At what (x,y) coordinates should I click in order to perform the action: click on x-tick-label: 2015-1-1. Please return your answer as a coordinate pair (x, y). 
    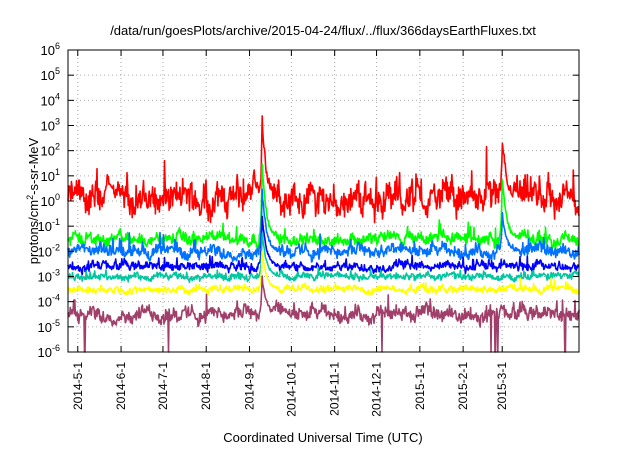
    Looking at the image, I should click on (420, 386).